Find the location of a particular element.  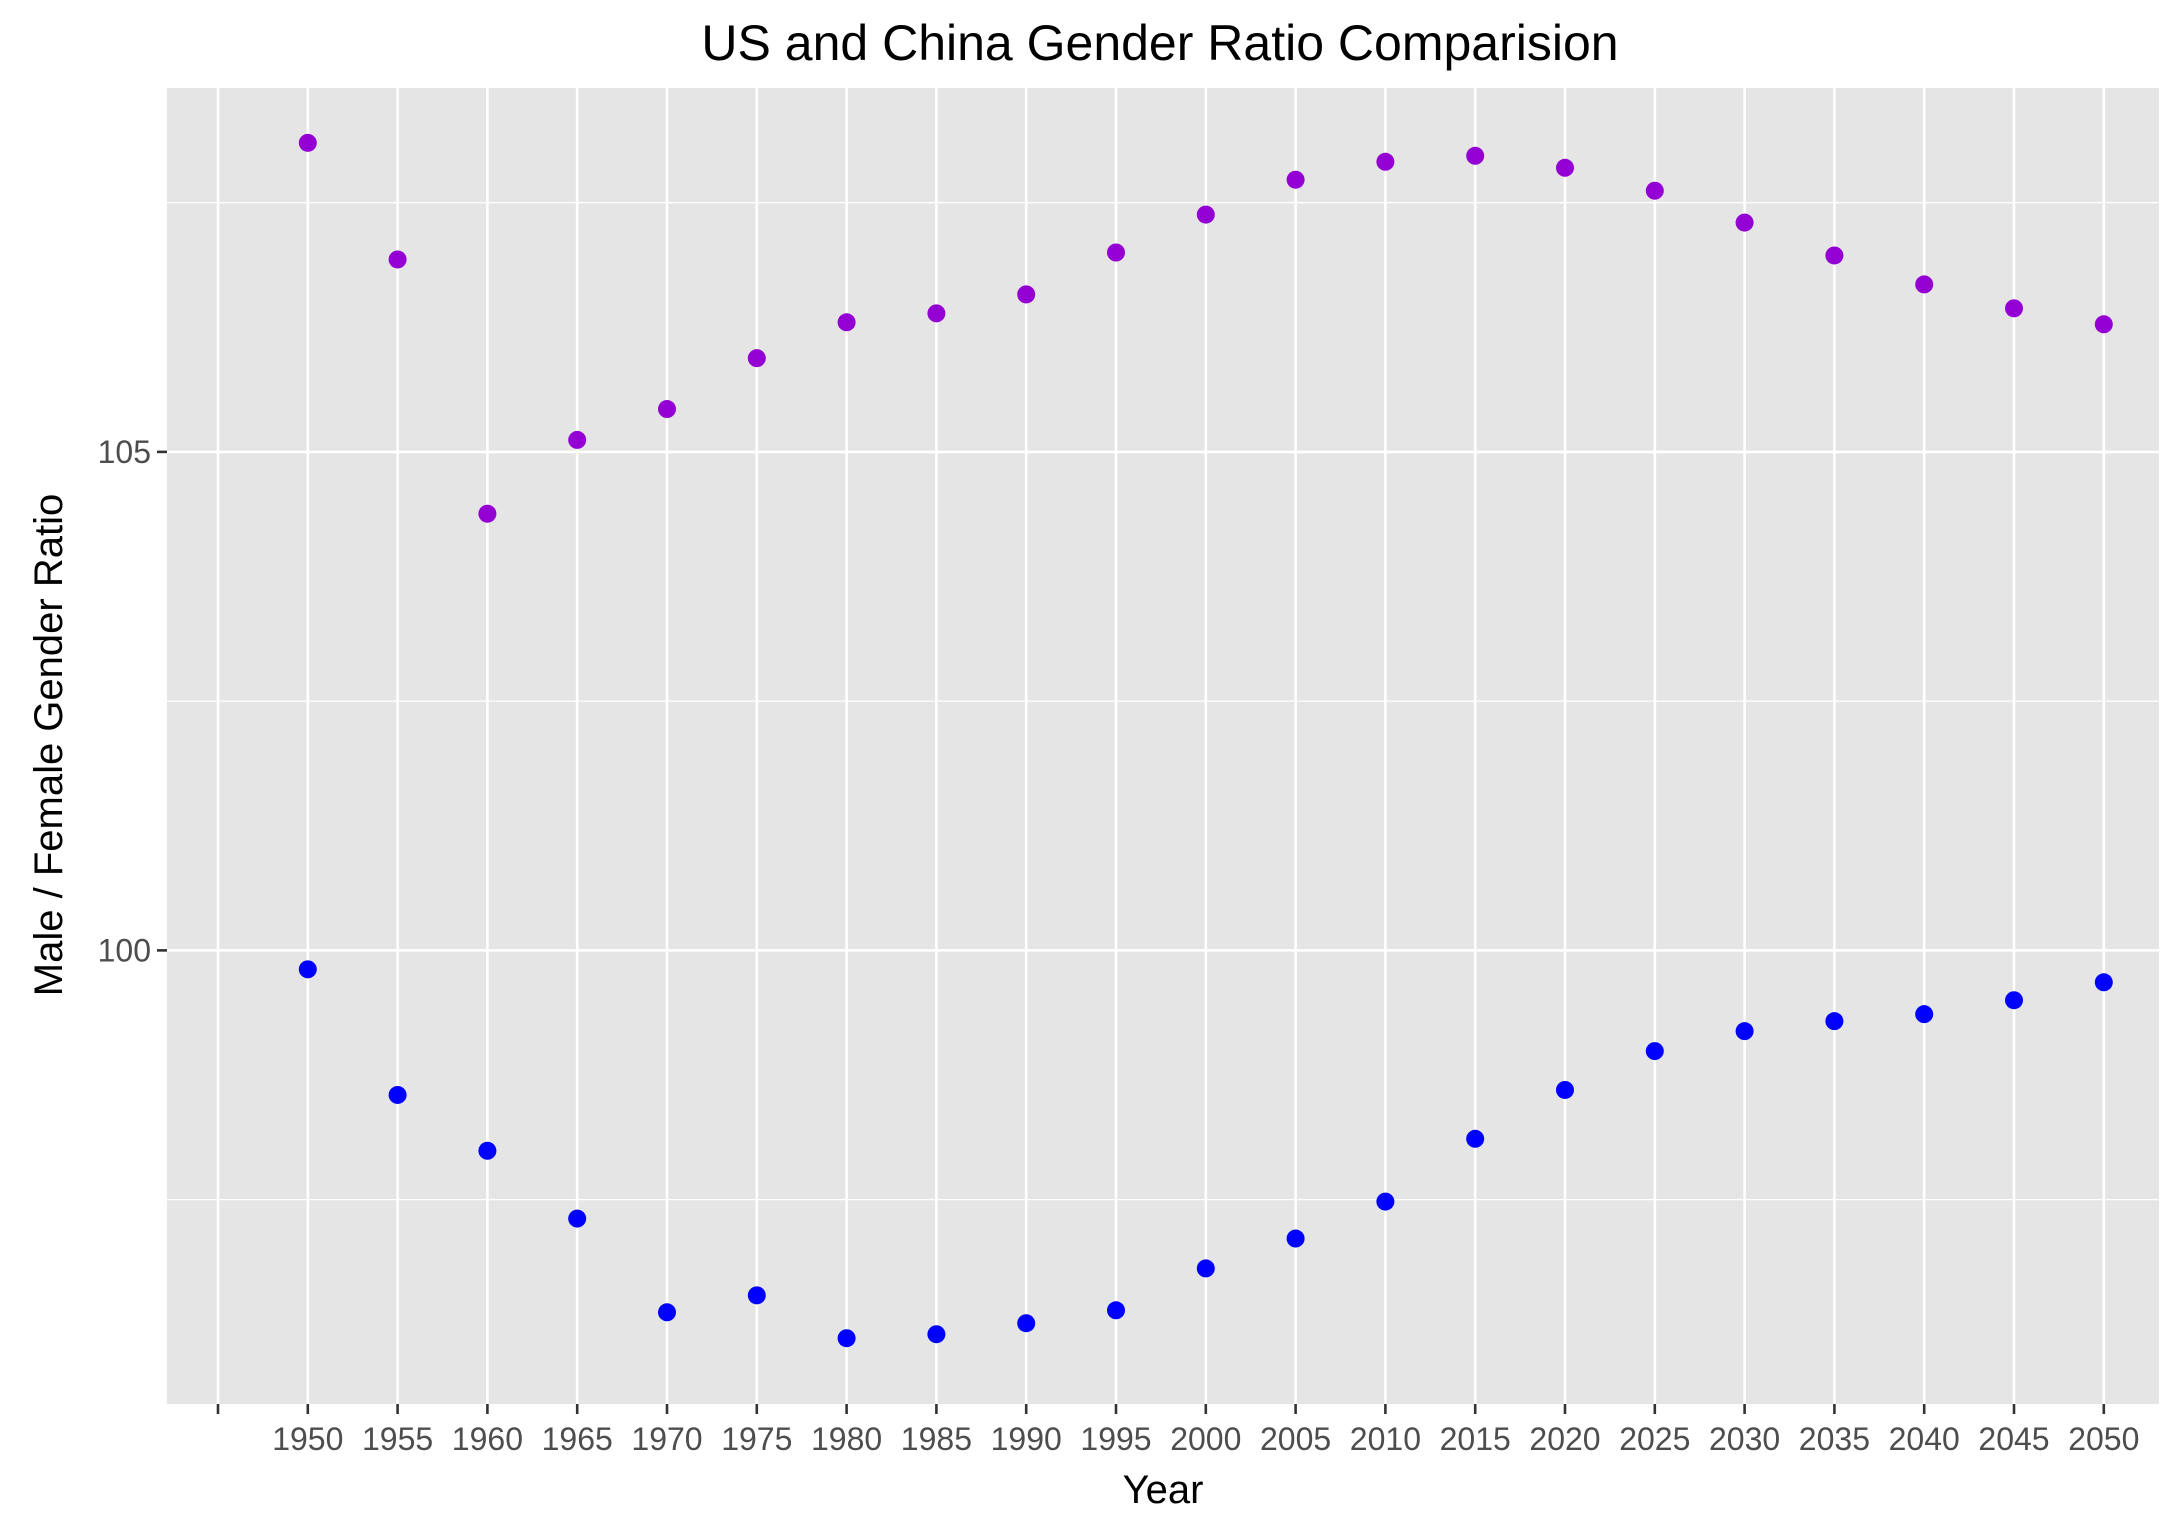

x-tick-label: 2005 is located at coordinates (1295, 1439).